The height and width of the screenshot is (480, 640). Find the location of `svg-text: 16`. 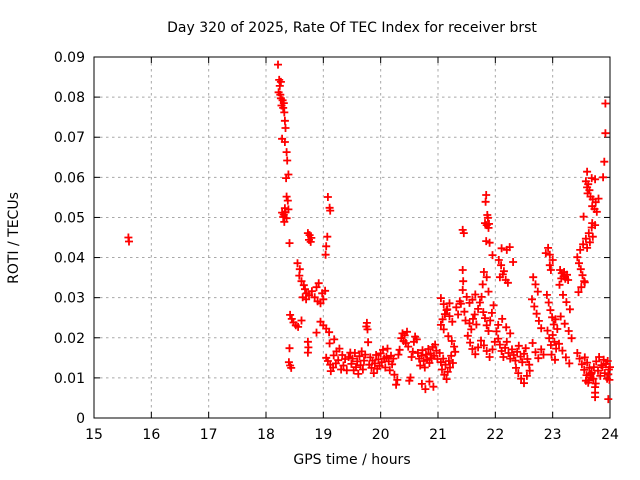

svg-text: 16 is located at coordinates (151, 435).